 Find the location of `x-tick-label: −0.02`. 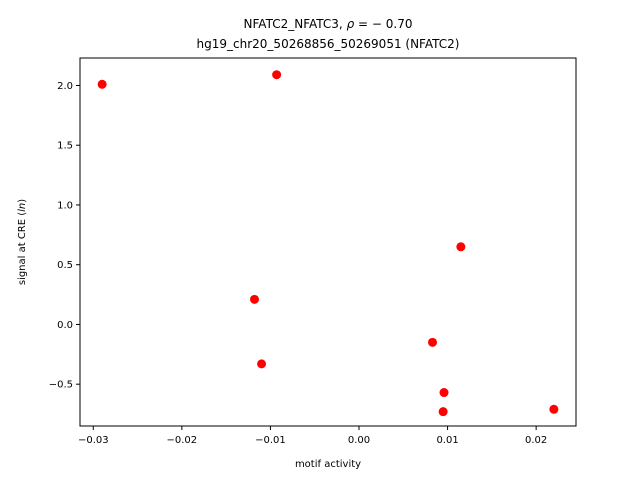

x-tick-label: −0.02 is located at coordinates (182, 440).